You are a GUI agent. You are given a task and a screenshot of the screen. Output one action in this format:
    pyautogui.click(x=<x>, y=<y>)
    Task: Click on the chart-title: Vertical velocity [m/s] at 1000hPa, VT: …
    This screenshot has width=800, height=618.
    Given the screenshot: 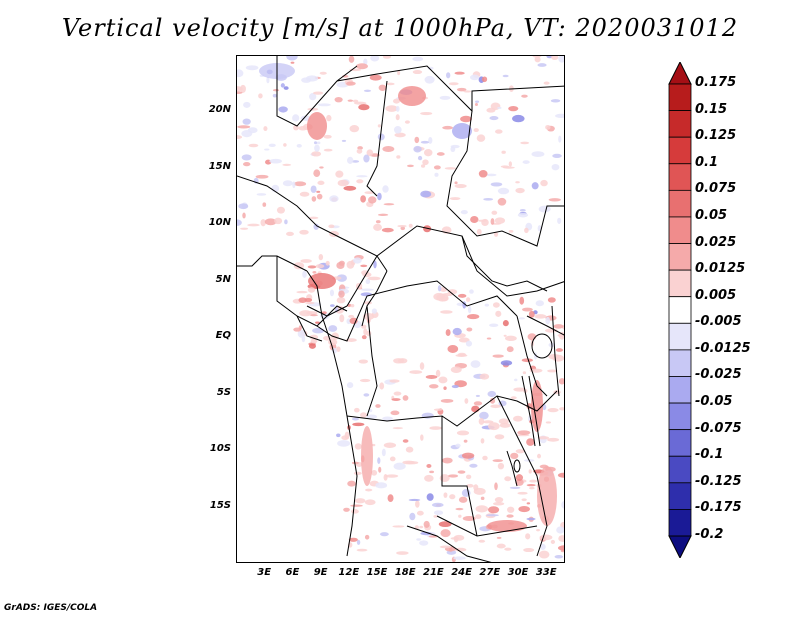 What is the action you would take?
    pyautogui.click(x=400, y=28)
    